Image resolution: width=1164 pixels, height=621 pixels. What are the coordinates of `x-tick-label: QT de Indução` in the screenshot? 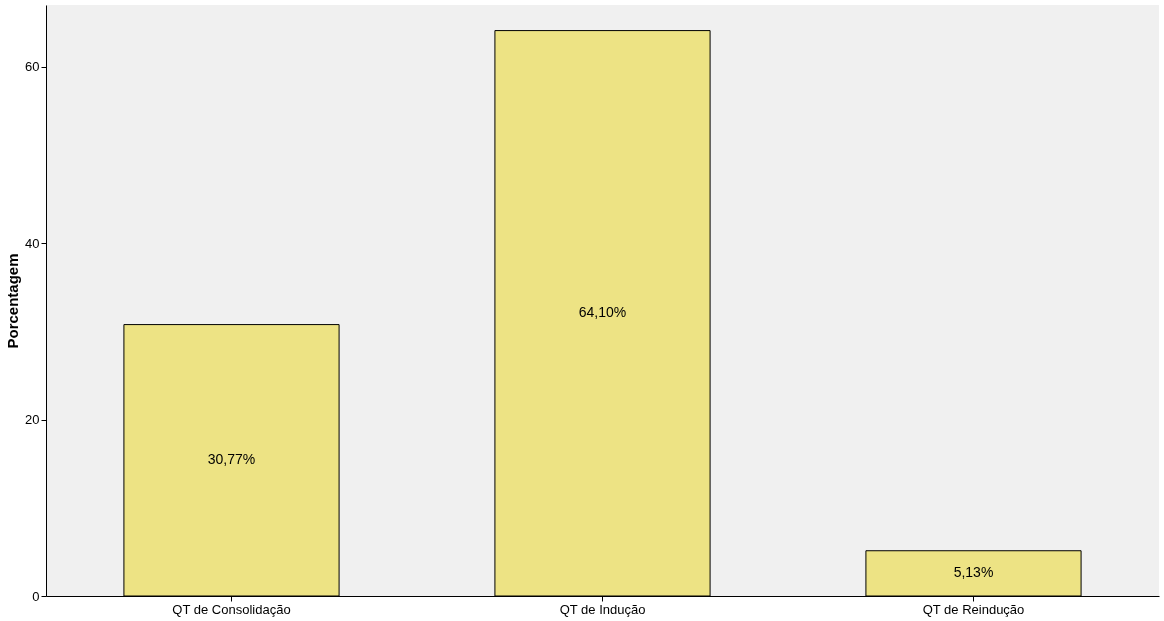 It's located at (602, 609).